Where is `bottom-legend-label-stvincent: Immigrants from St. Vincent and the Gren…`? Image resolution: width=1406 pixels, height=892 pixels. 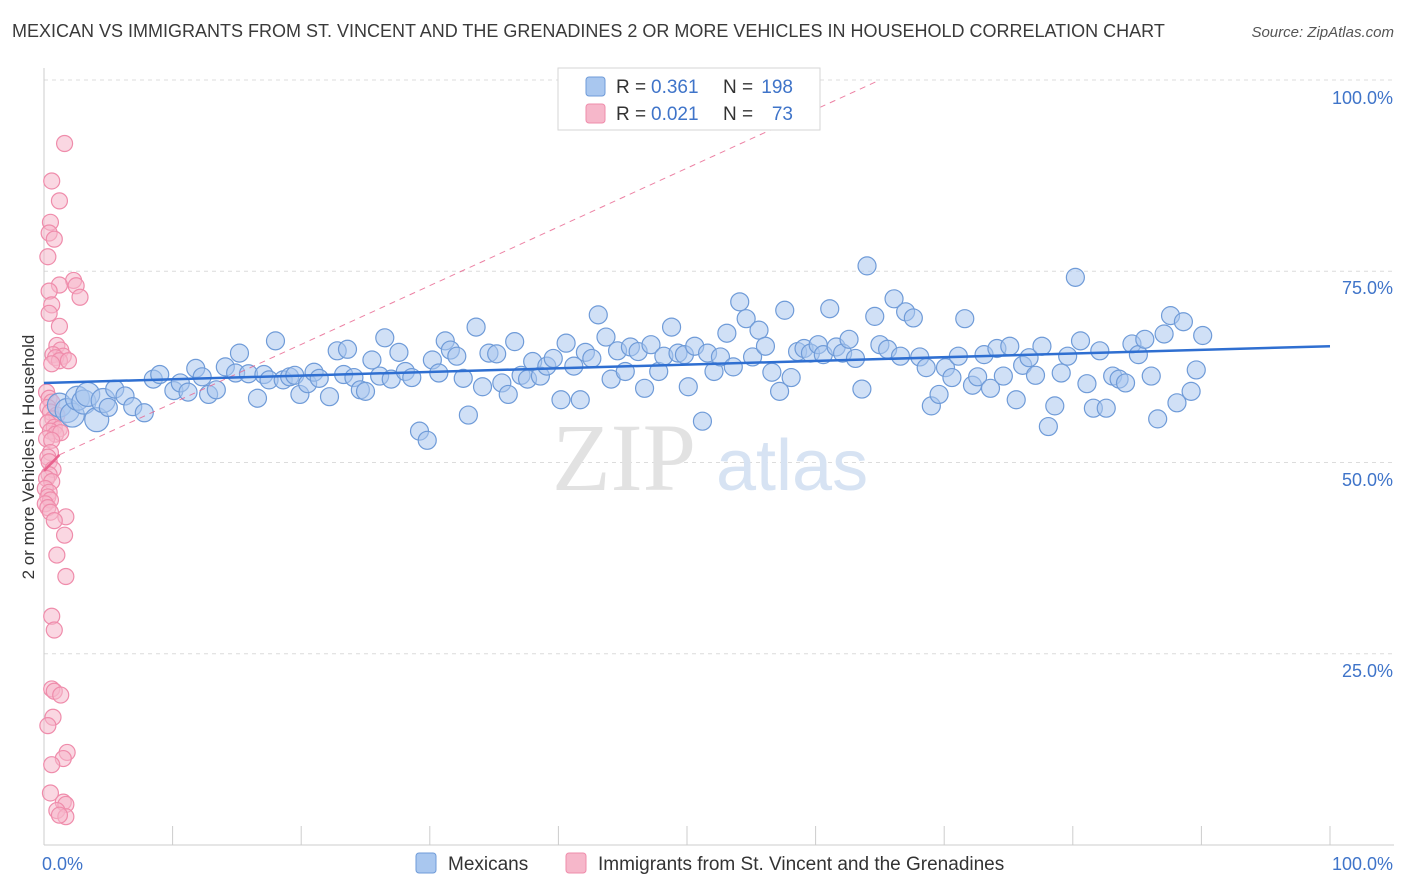
bottom-legend-label-stvincent: Immigrants from St. Vincent and the Gren… is located at coordinates (801, 864).